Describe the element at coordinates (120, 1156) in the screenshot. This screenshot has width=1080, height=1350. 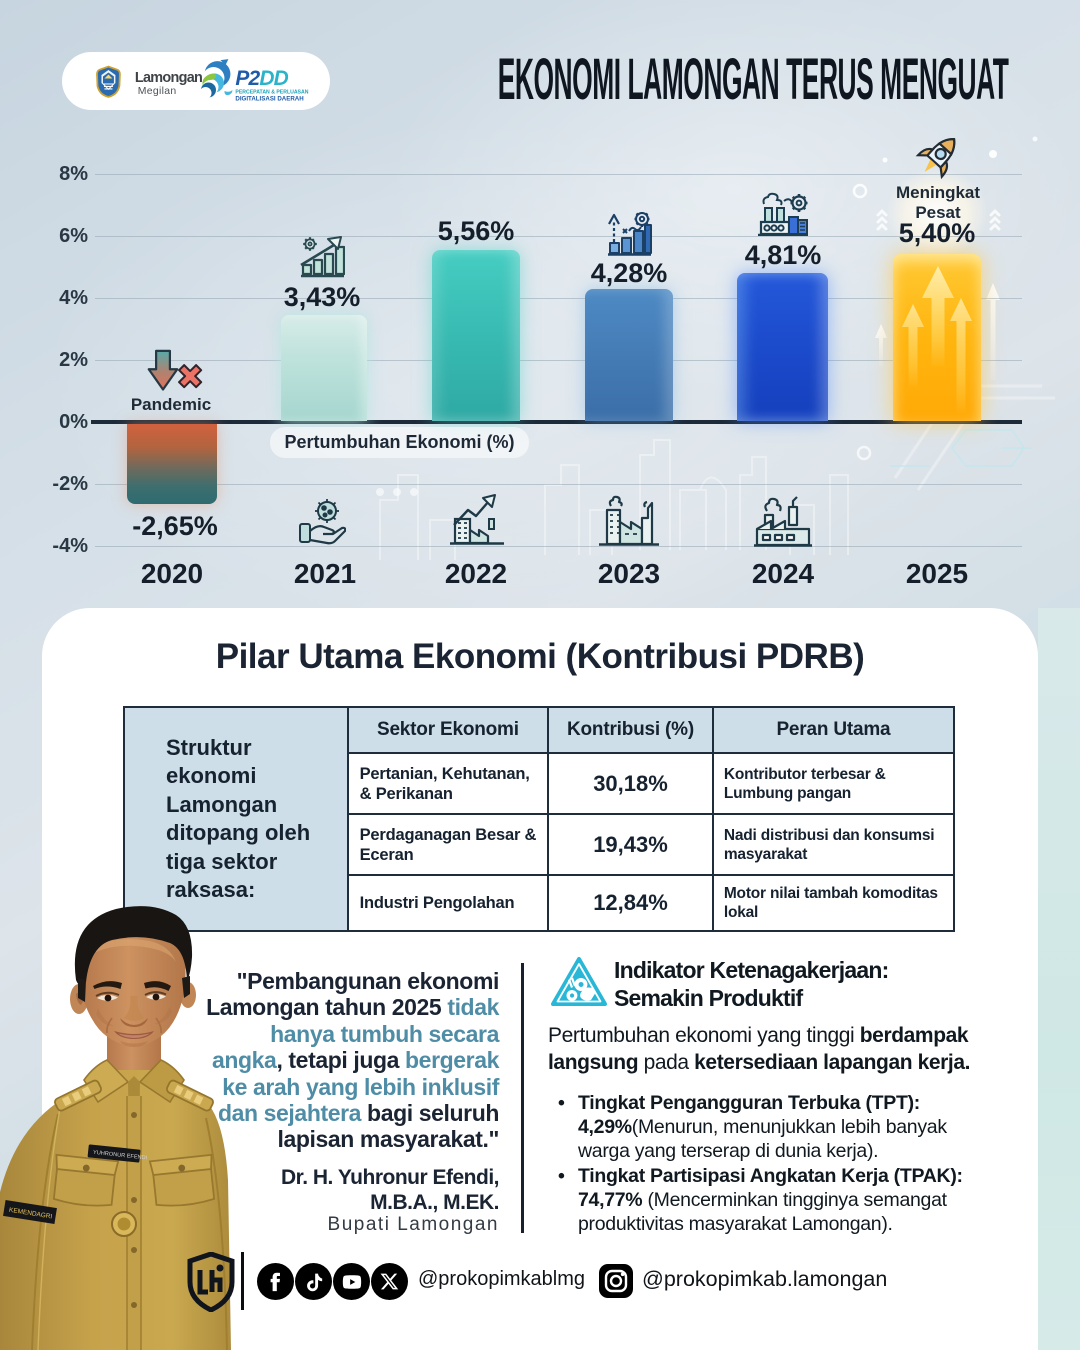
I see `svg-text: YUHRONUR EFENDI` at that location.